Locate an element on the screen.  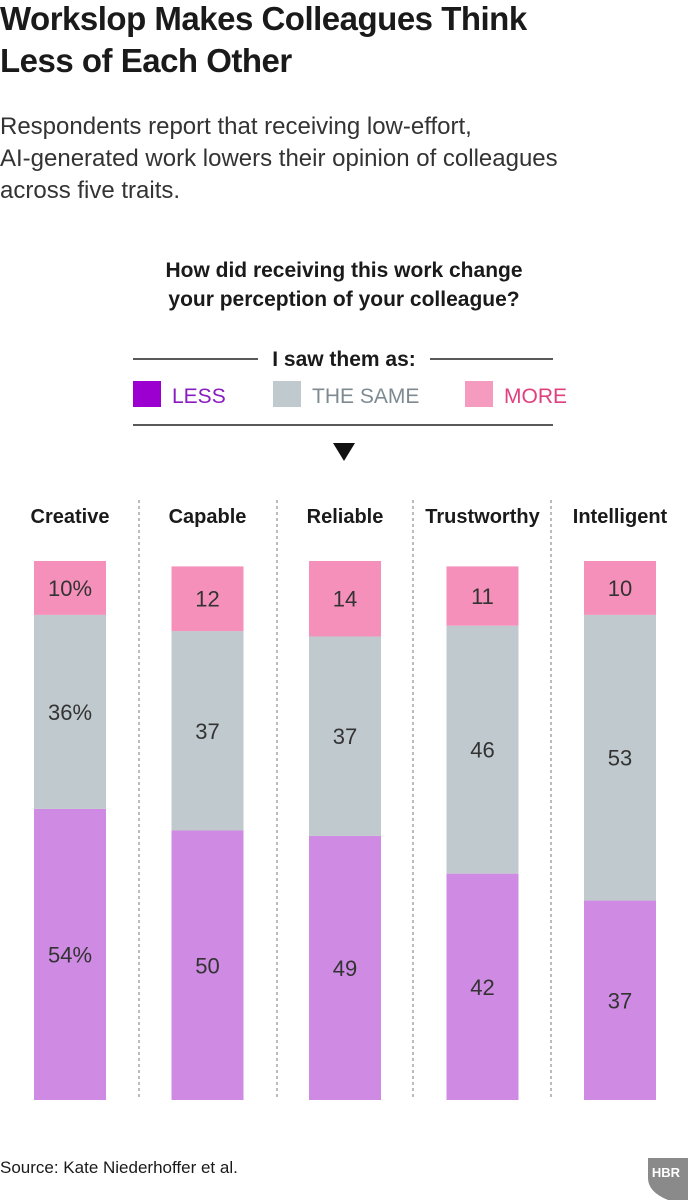
value-label: 46 is located at coordinates (482, 750).